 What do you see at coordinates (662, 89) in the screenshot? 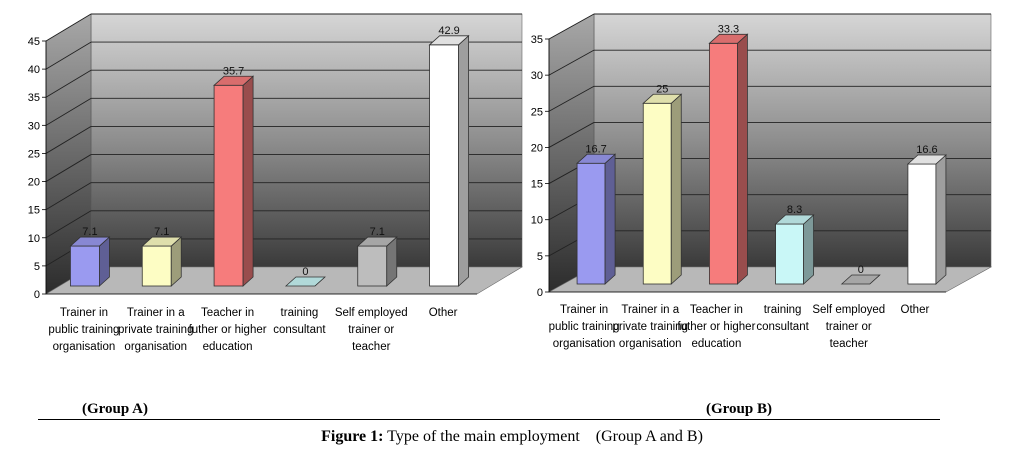
I see `data-label: 25` at bounding box center [662, 89].